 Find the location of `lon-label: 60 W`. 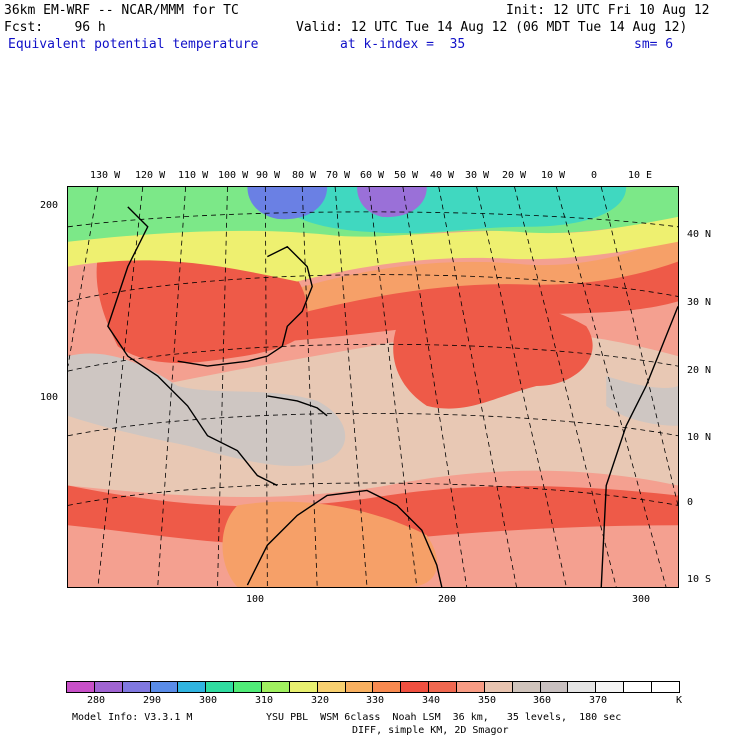

lon-label: 60 W is located at coordinates (372, 175).